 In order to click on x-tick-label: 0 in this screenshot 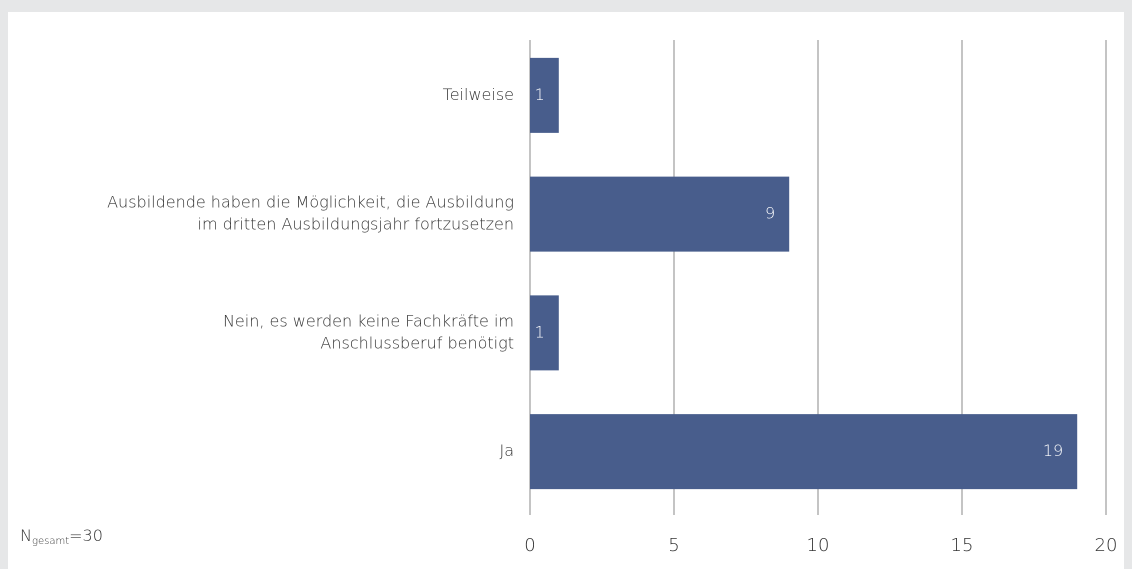, I will do `click(529, 545)`.